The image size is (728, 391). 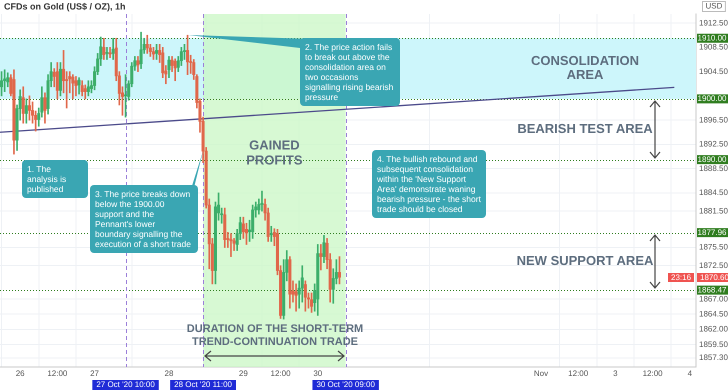 I want to click on annotation: NEW SUPPORT AREA, so click(x=585, y=260).